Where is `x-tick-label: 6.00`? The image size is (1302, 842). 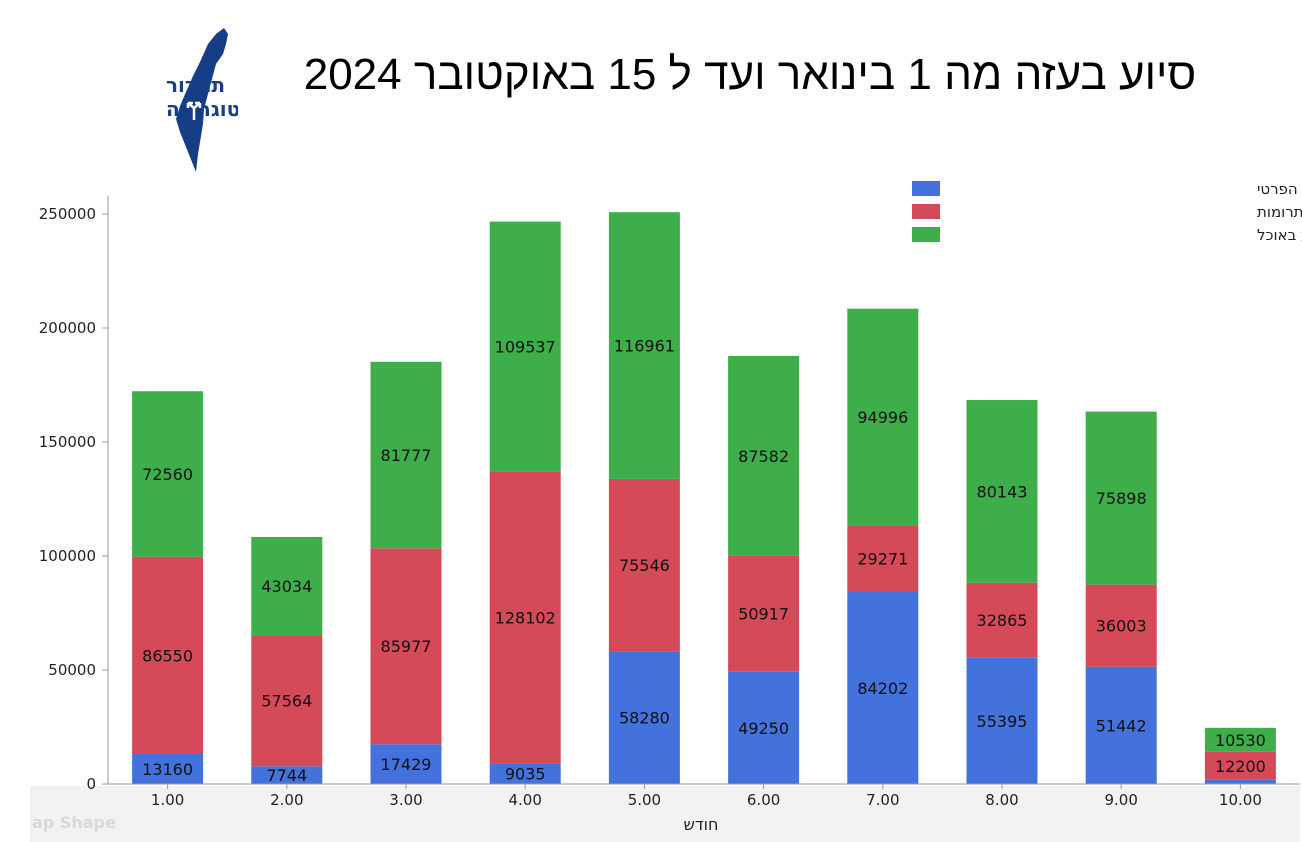
x-tick-label: 6.00 is located at coordinates (763, 800).